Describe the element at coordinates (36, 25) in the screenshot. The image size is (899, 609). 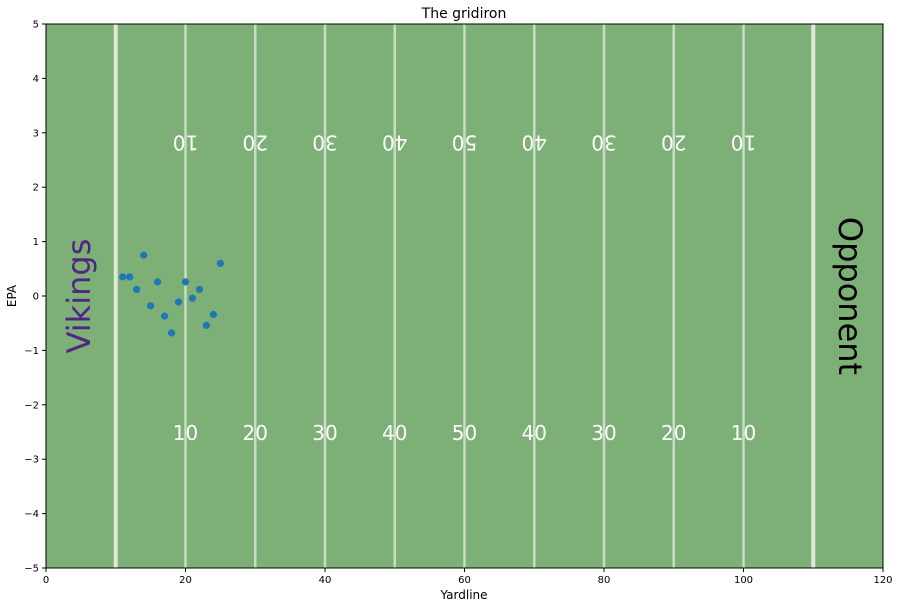
I see `y-tick-label: 5` at that location.